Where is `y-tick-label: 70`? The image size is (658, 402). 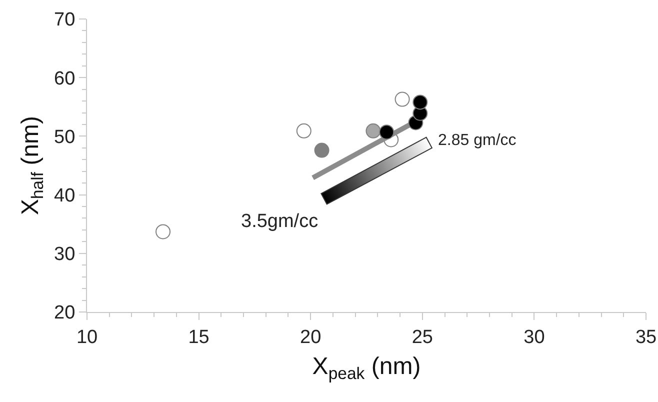
y-tick-label: 70 is located at coordinates (65, 20).